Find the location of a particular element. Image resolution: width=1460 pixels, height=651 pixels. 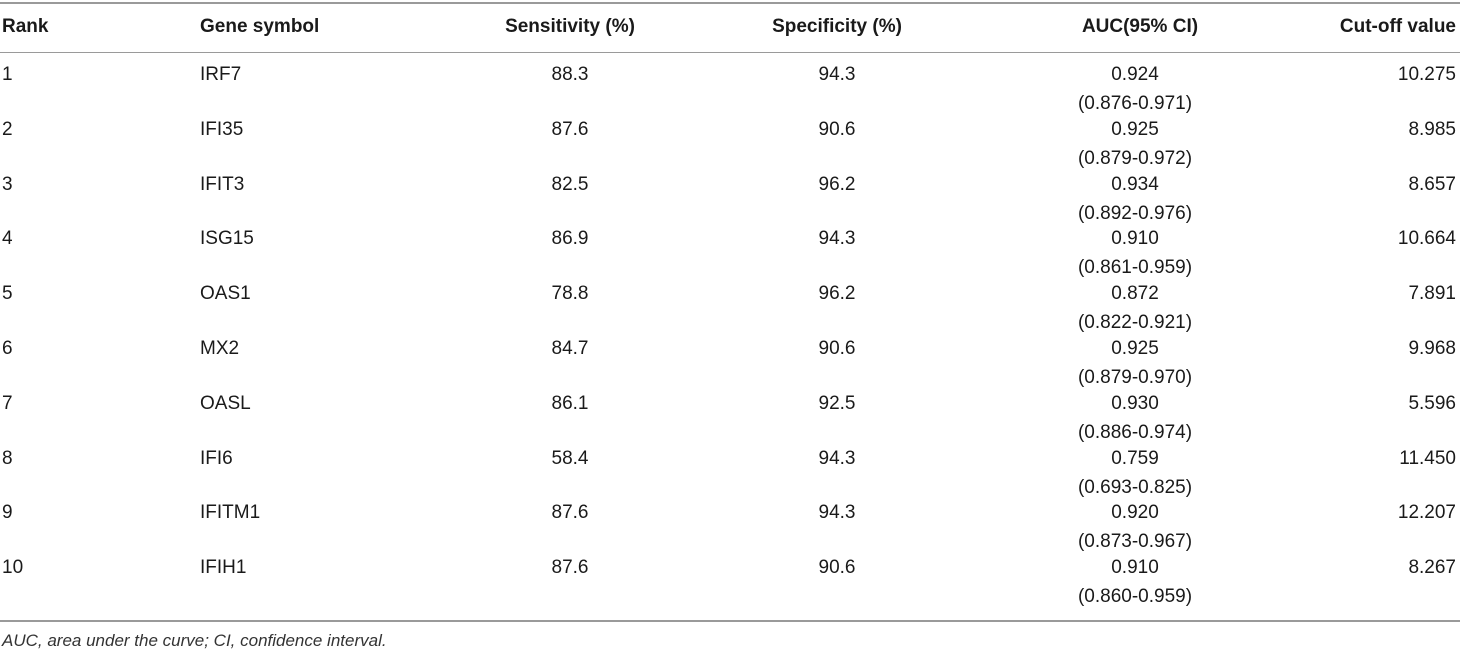

header-specificity: Specificity (%) is located at coordinates (837, 26).